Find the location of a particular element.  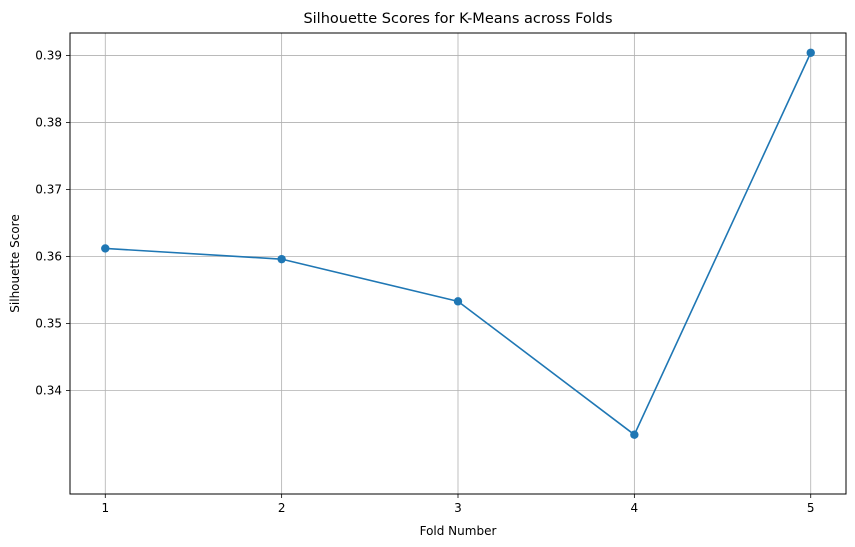

y-tick-label: 0.37 is located at coordinates (48, 189).